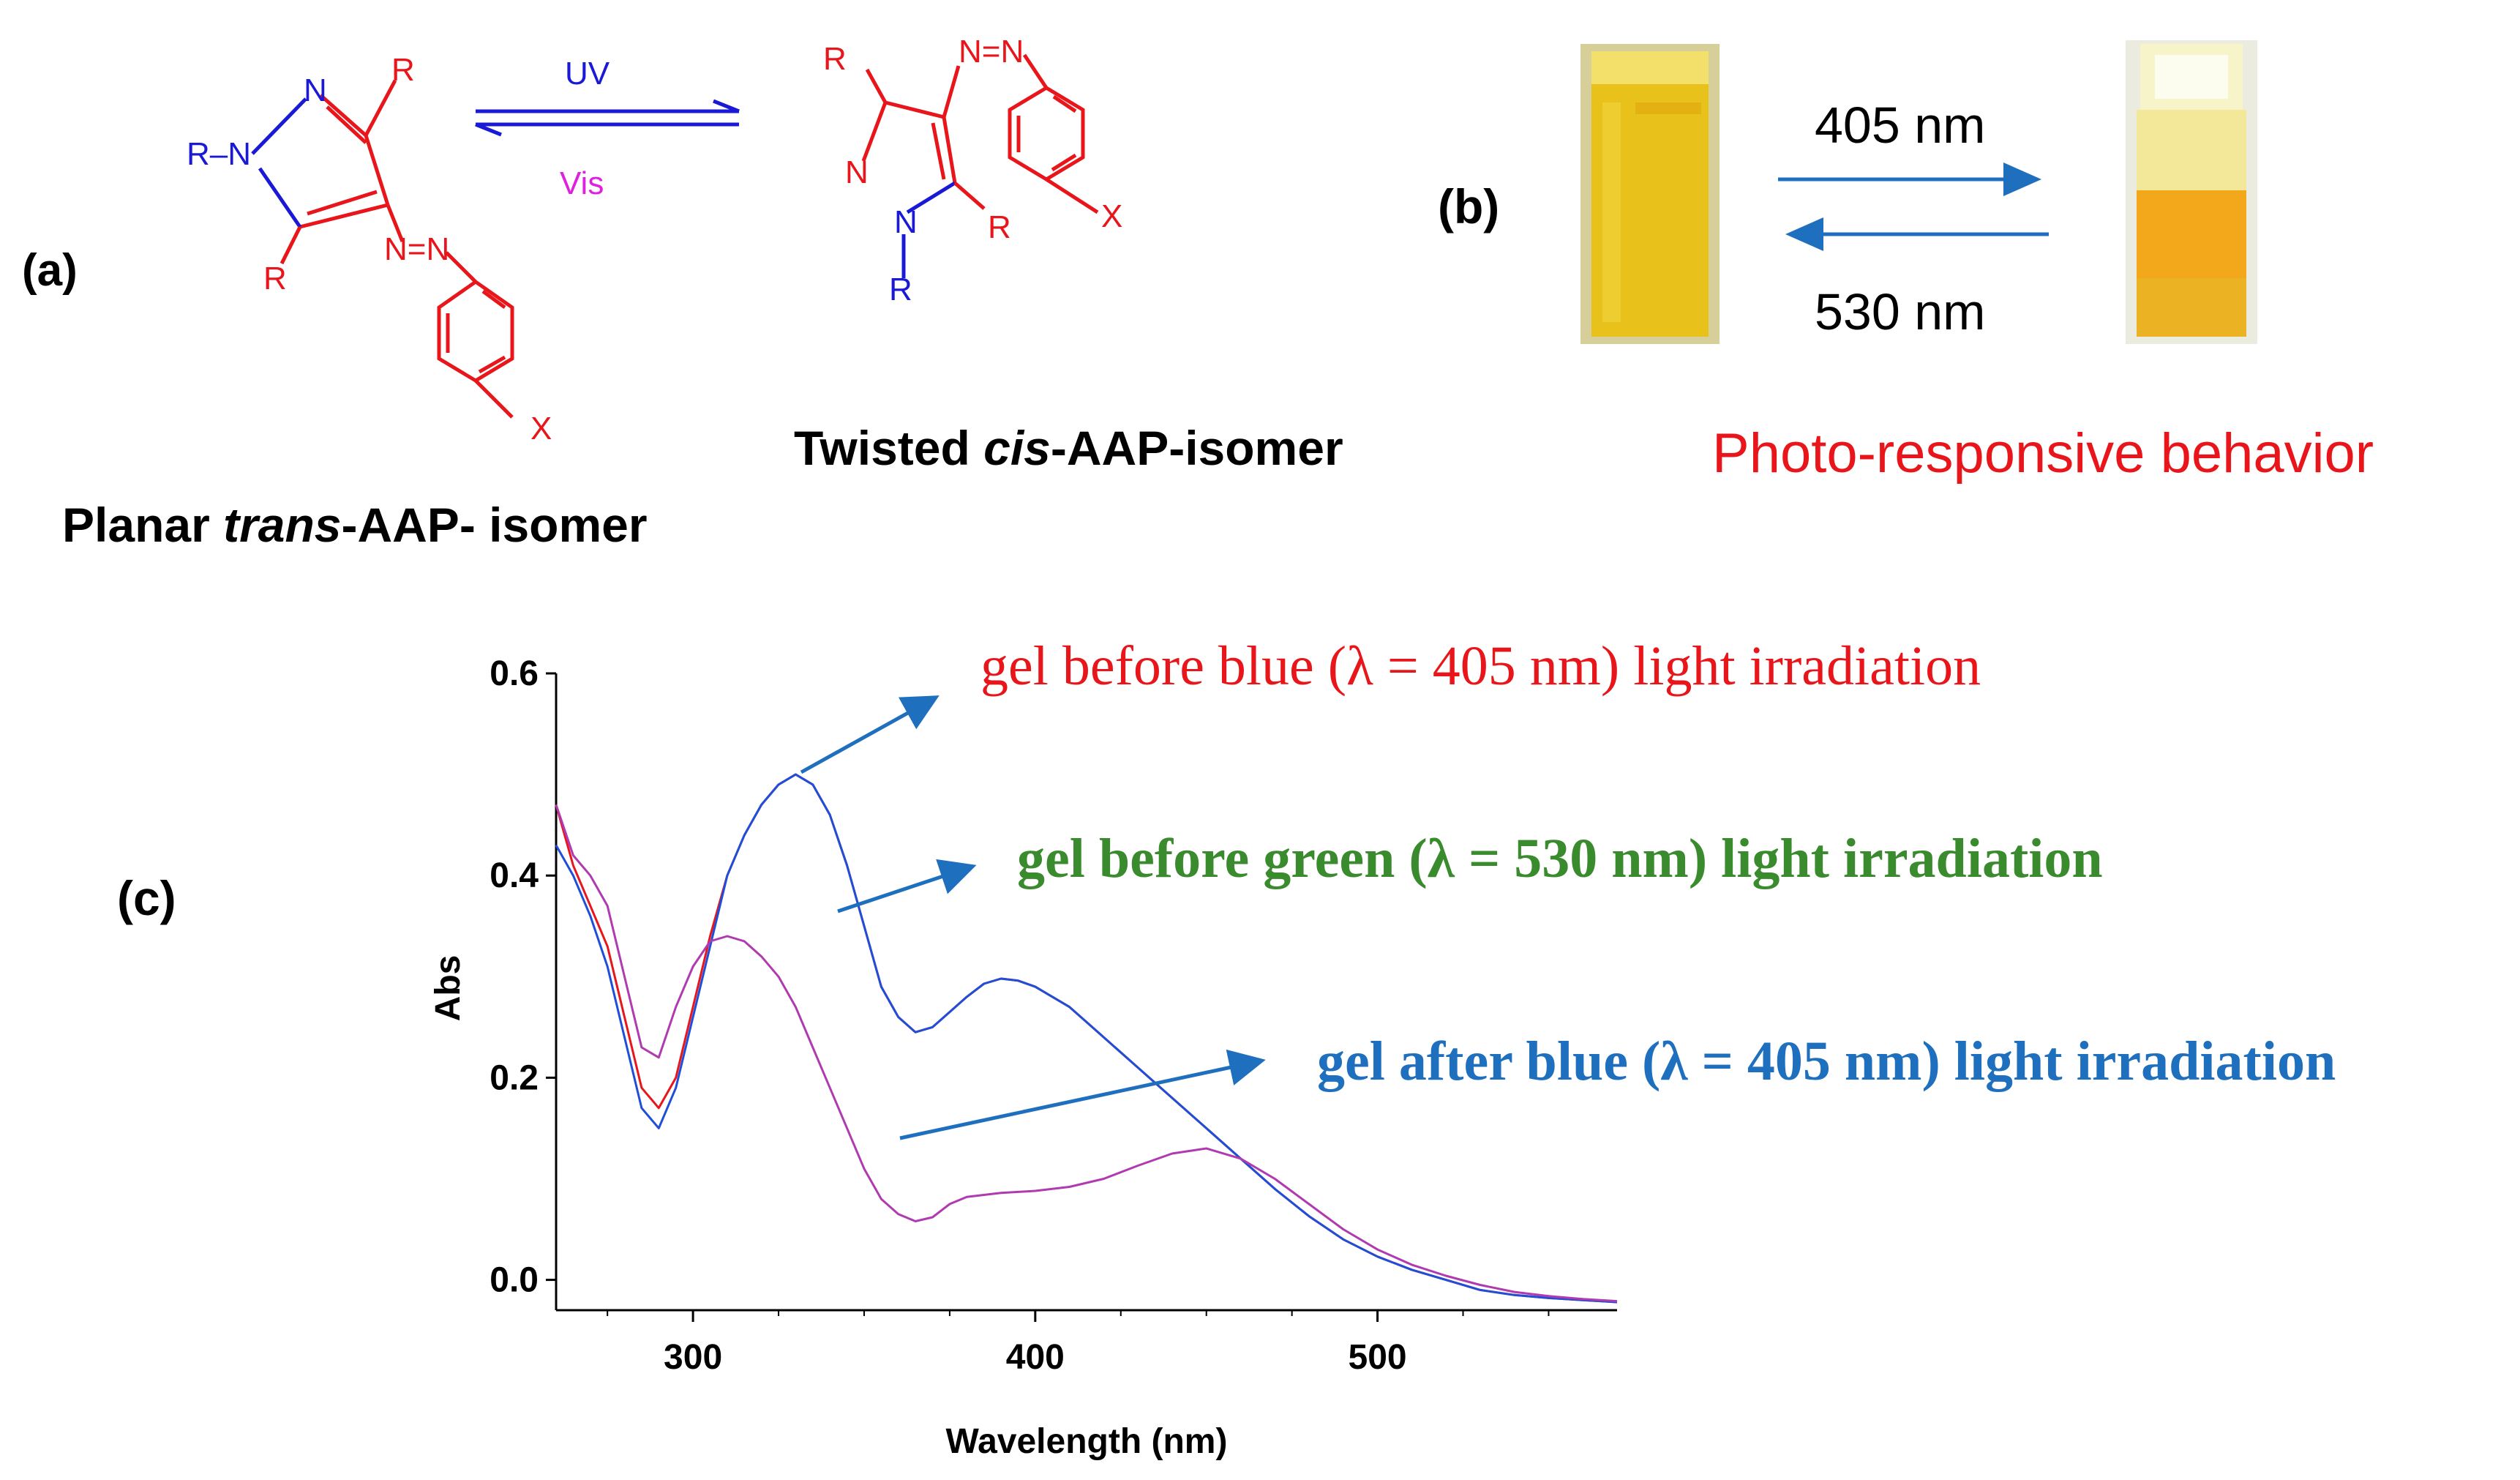 The height and width of the screenshot is (1480, 2520). I want to click on annotation-arrow-red, so click(870, 734).